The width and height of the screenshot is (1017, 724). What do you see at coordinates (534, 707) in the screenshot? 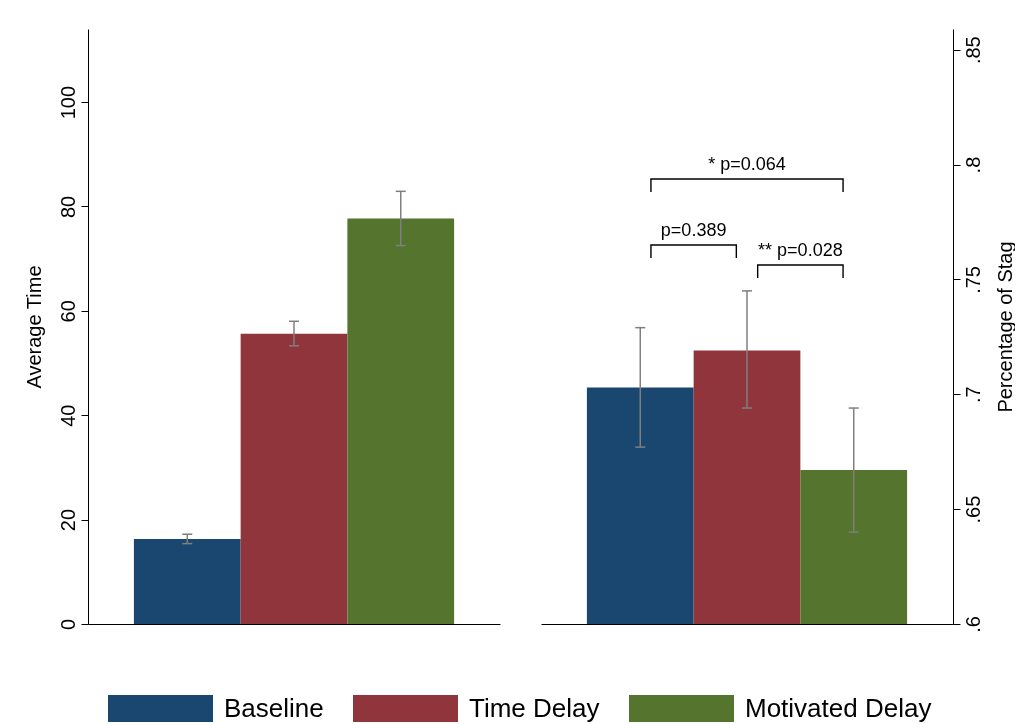
I see `legend-label: Time Delay` at bounding box center [534, 707].